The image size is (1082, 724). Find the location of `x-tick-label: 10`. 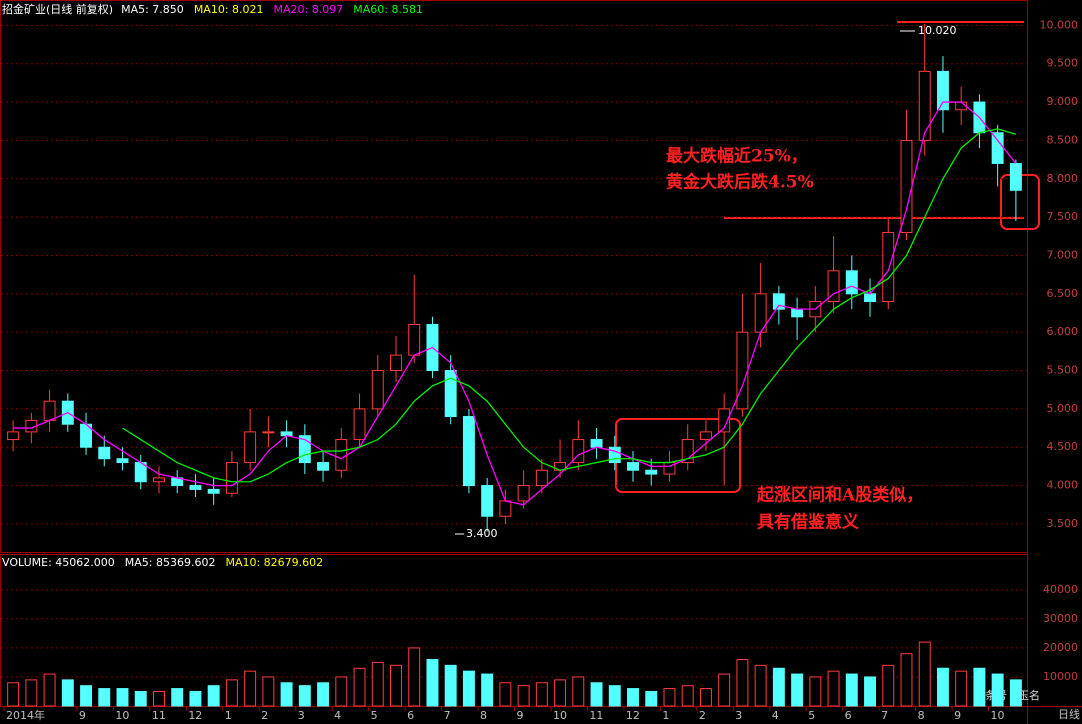

x-tick-label: 10 is located at coordinates (998, 715).